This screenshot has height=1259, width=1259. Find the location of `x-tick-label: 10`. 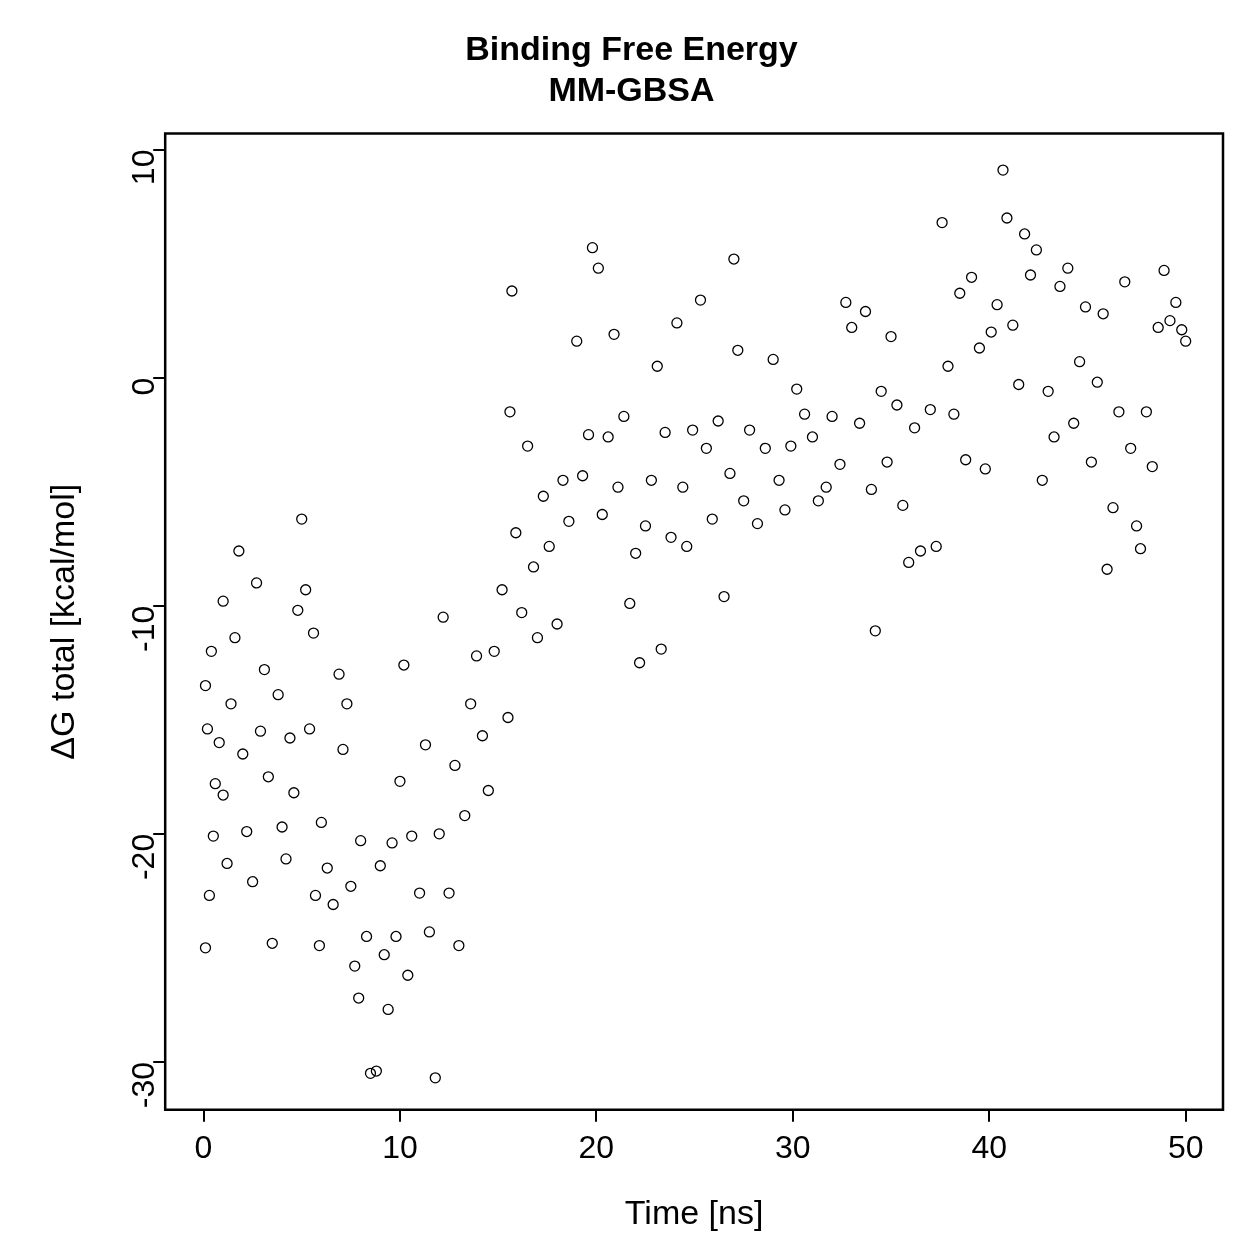

x-tick-label: 10 is located at coordinates (400, 1146).